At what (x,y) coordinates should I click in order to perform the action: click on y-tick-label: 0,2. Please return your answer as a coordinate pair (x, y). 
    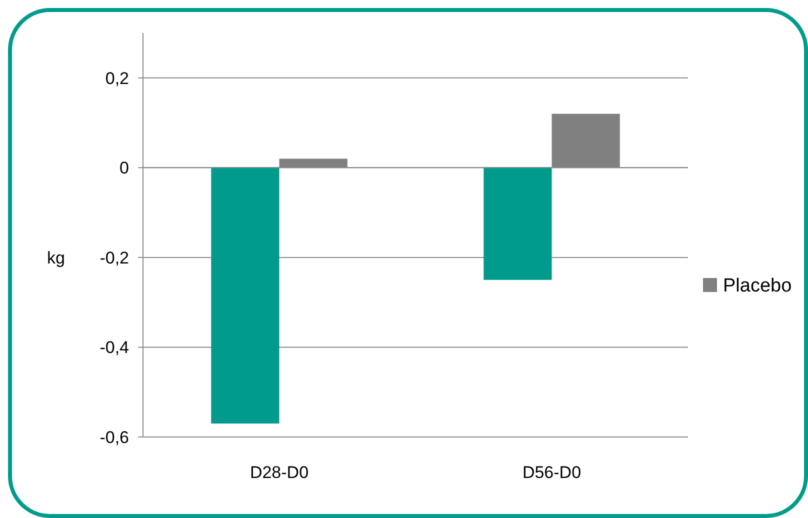
    Looking at the image, I should click on (117, 78).